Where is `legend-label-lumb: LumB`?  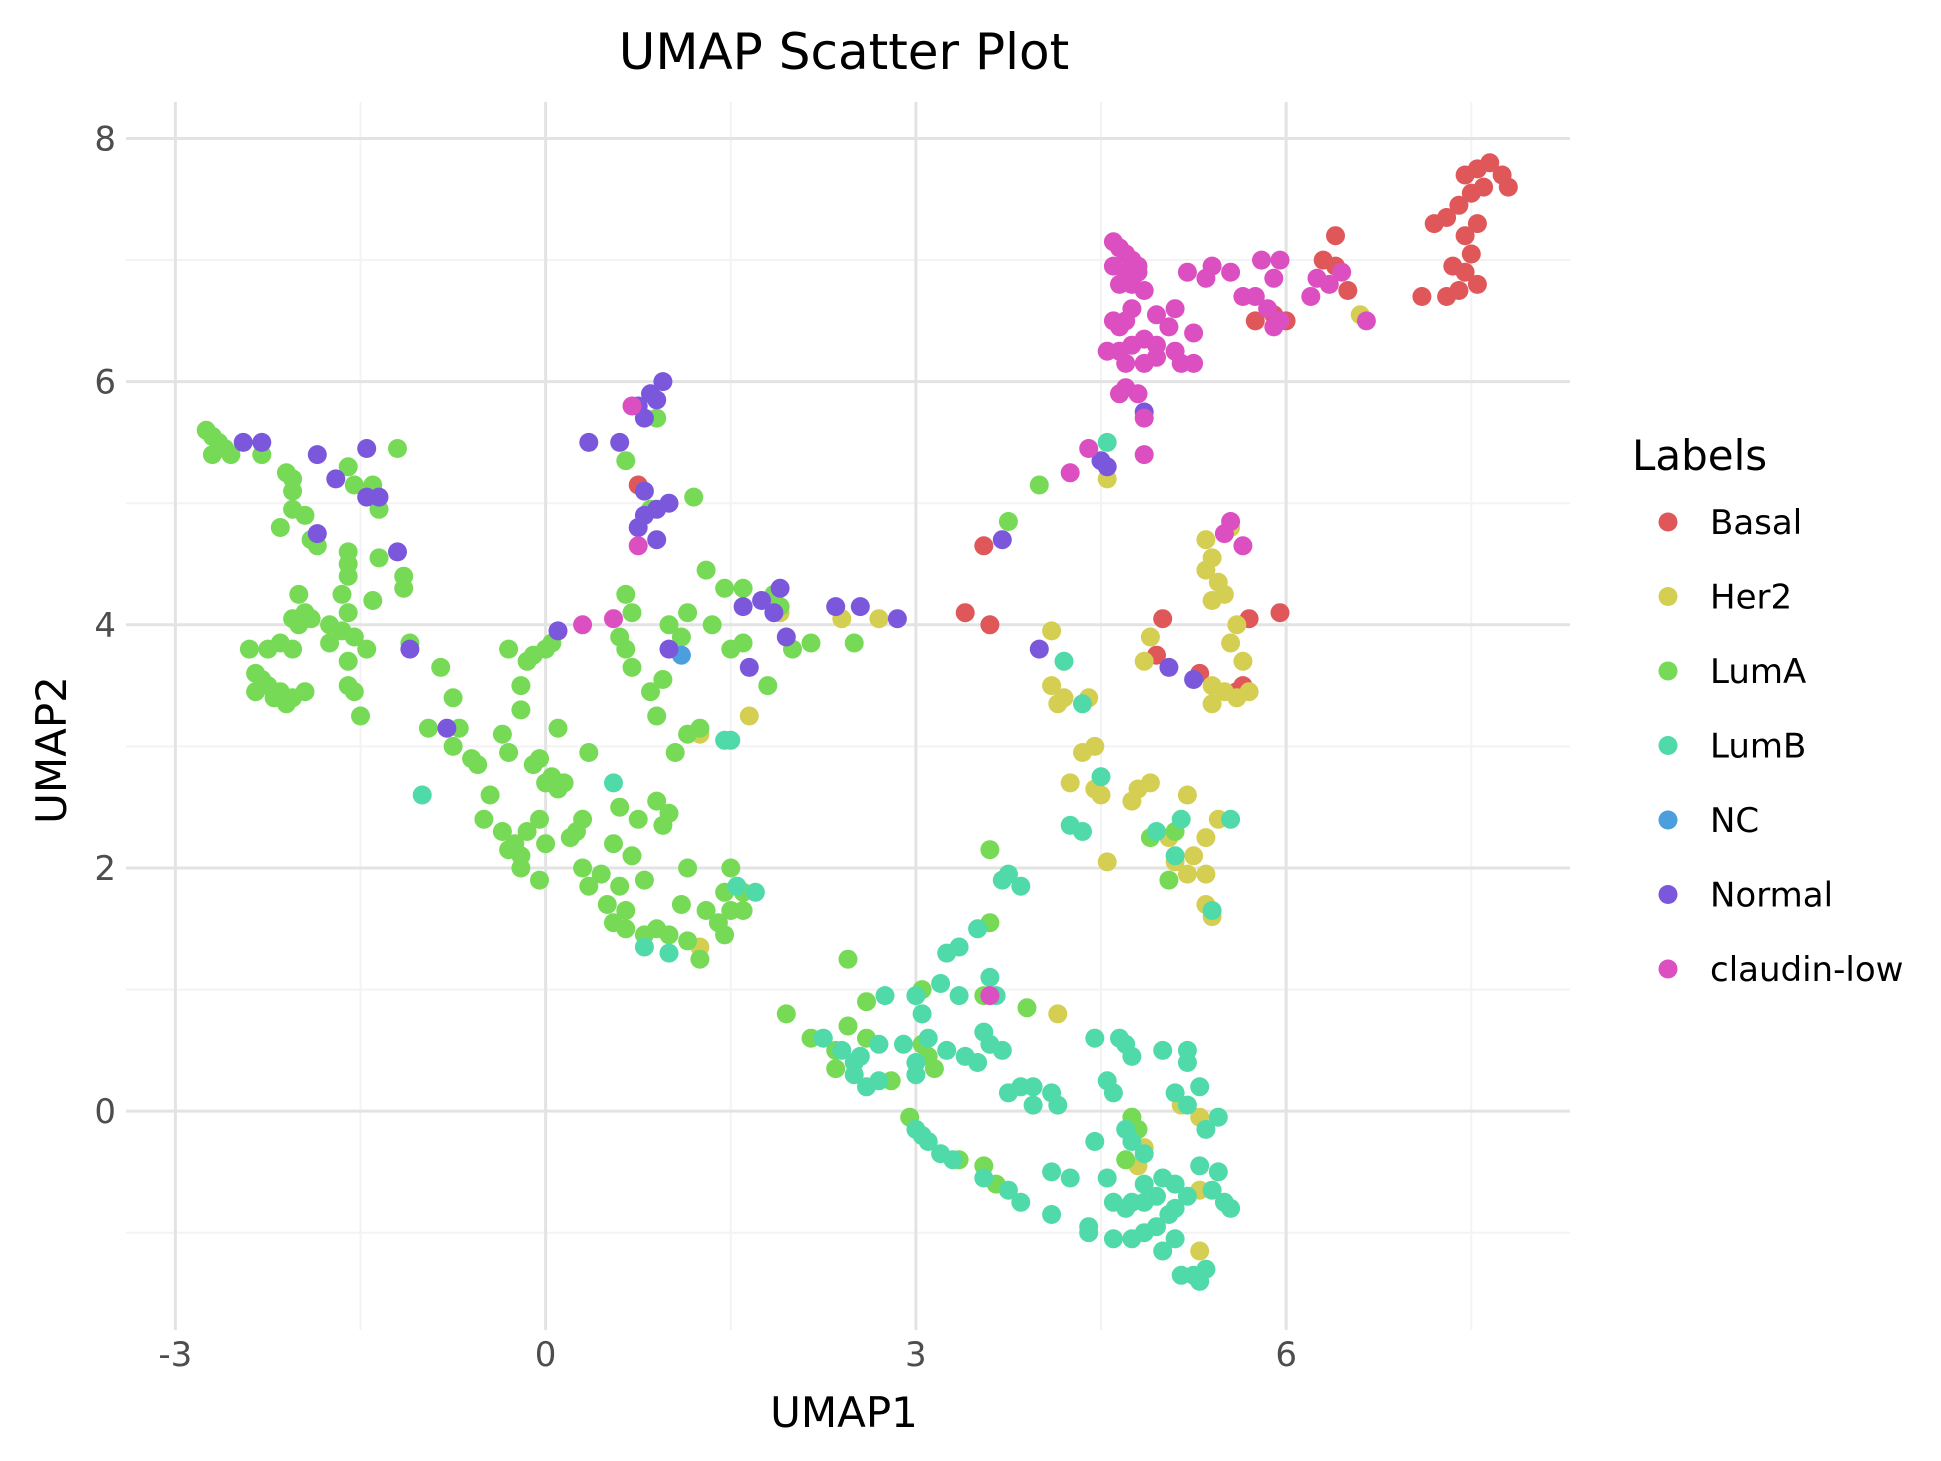 legend-label-lumb: LumB is located at coordinates (1758, 747).